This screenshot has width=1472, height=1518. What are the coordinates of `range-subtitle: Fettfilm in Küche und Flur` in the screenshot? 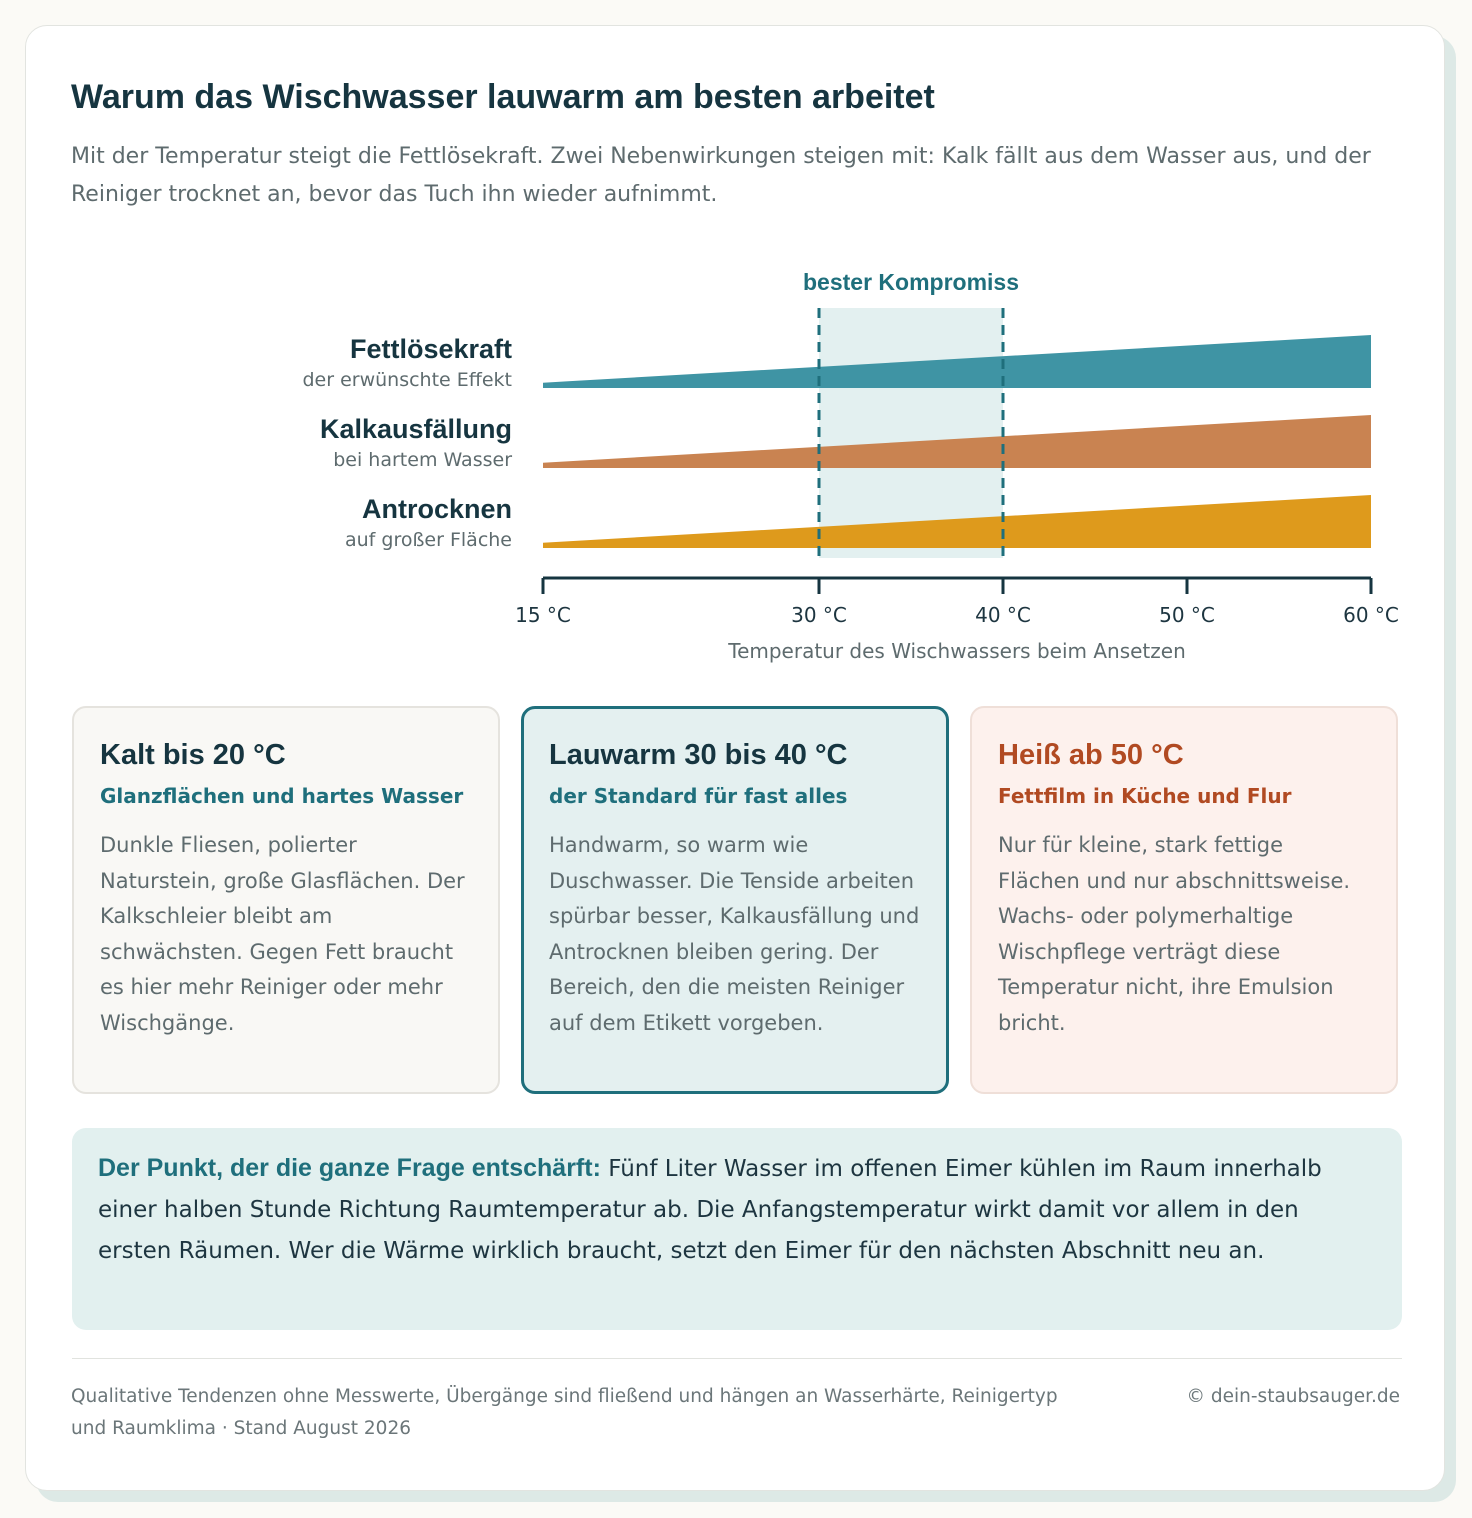 It's located at (1145, 796).